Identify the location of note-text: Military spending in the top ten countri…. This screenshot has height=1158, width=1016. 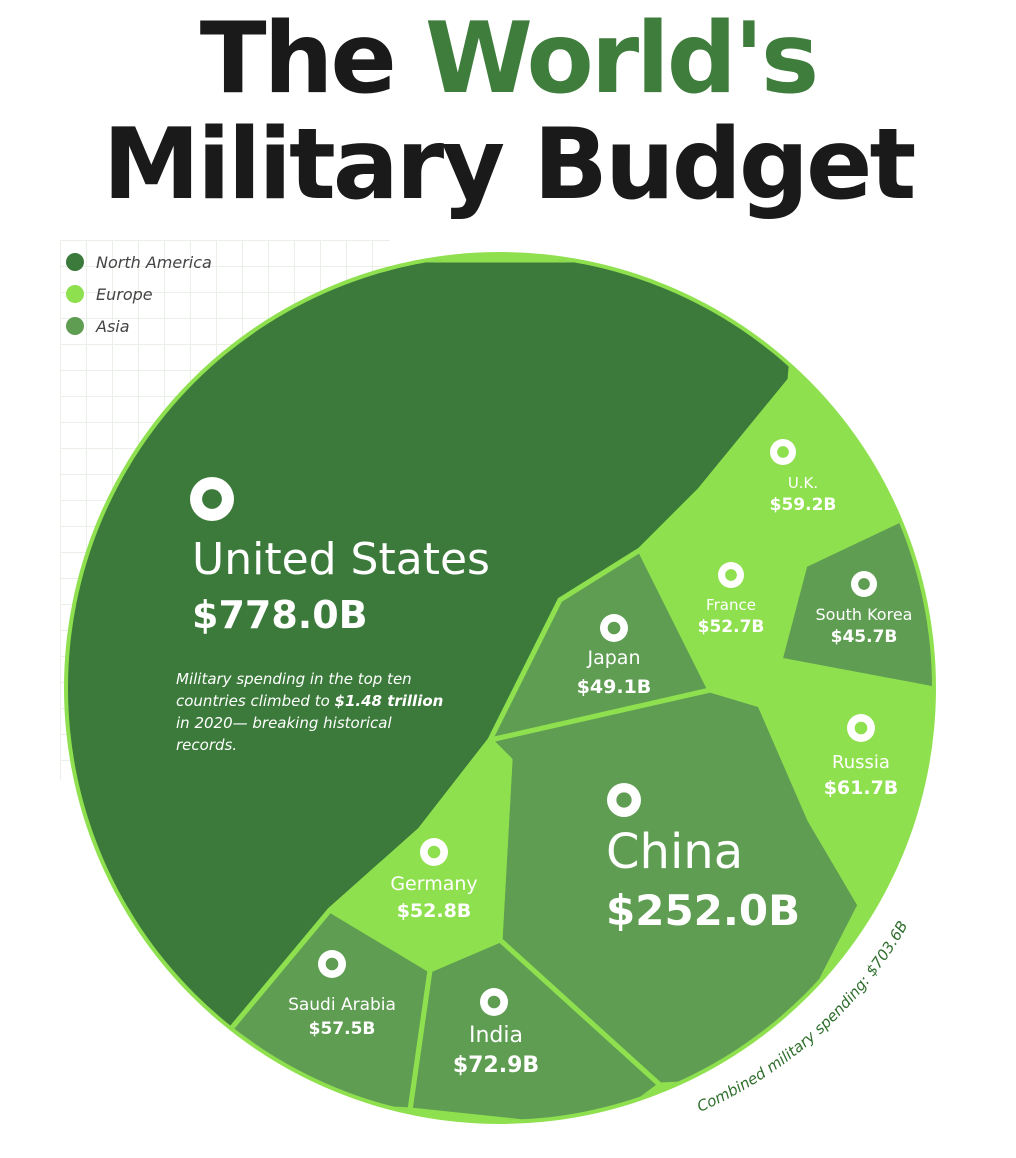
(310, 712).